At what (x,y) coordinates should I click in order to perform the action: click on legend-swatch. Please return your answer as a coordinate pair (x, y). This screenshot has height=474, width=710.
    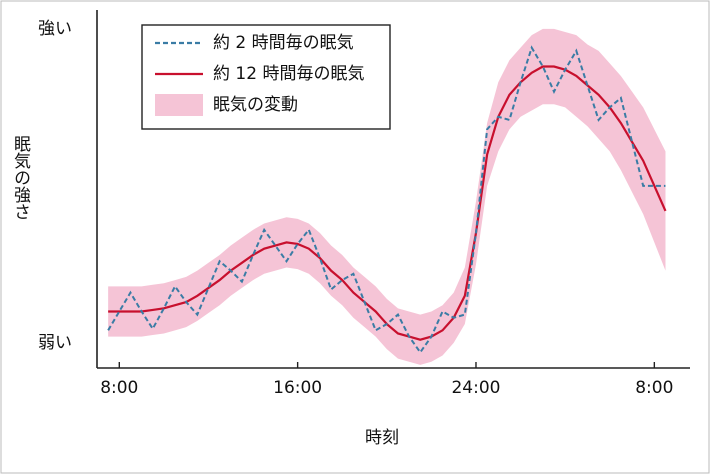
    Looking at the image, I should click on (179, 105).